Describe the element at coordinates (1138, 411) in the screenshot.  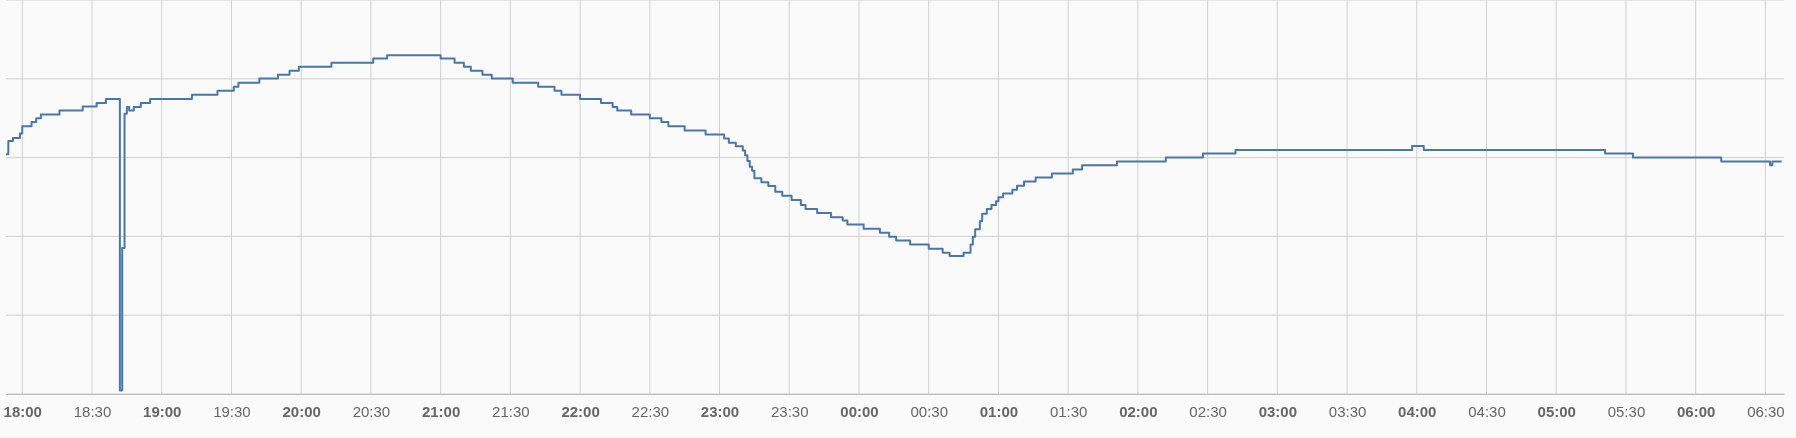
I see `x-tick-label: 02:00` at that location.